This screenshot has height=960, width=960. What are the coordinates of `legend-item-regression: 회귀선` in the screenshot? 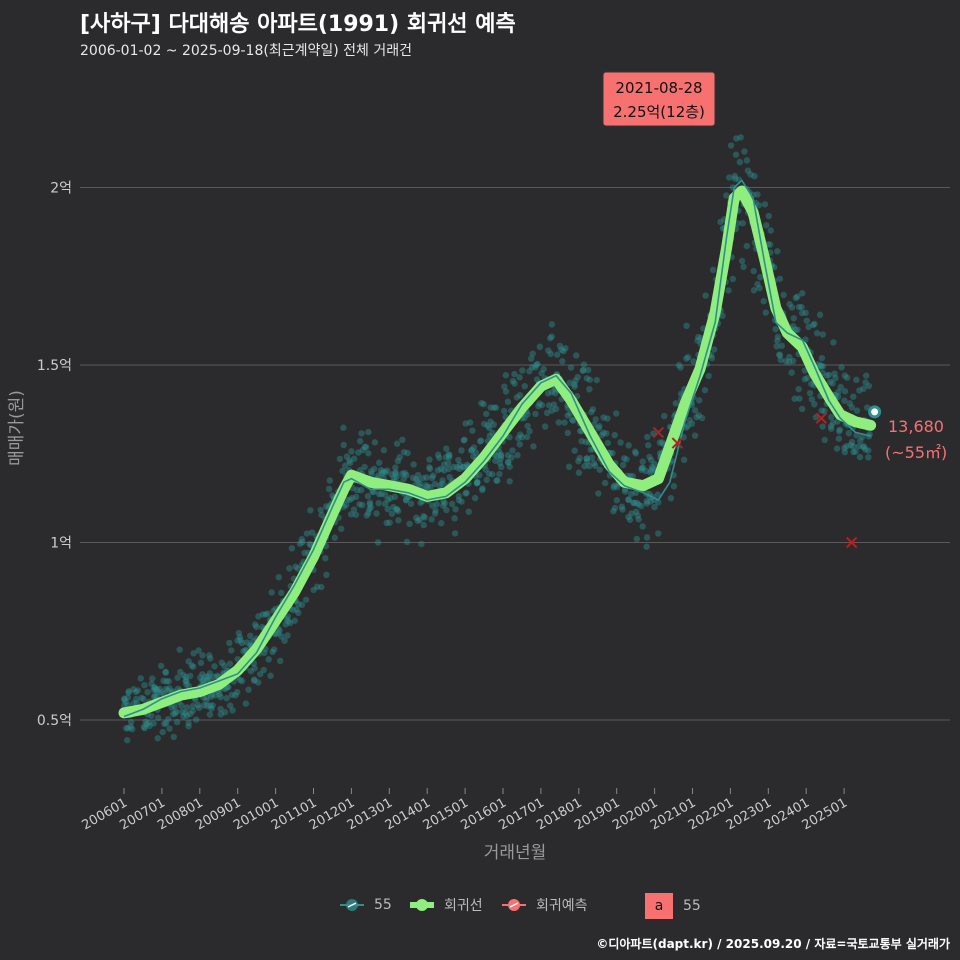 It's located at (446, 905).